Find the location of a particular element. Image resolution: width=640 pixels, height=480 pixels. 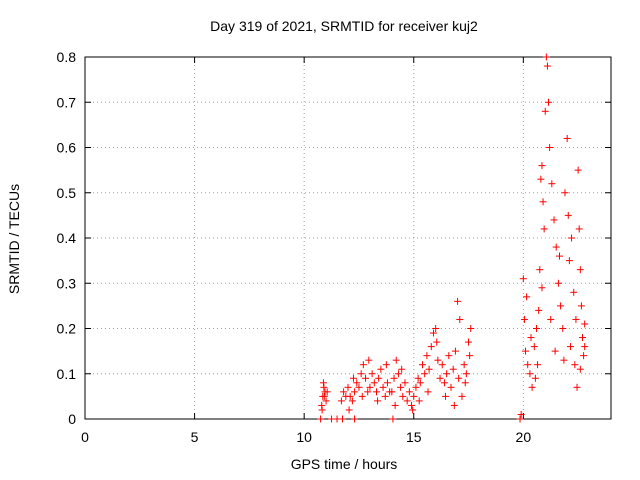

x-tick-label: 5 is located at coordinates (195, 437).